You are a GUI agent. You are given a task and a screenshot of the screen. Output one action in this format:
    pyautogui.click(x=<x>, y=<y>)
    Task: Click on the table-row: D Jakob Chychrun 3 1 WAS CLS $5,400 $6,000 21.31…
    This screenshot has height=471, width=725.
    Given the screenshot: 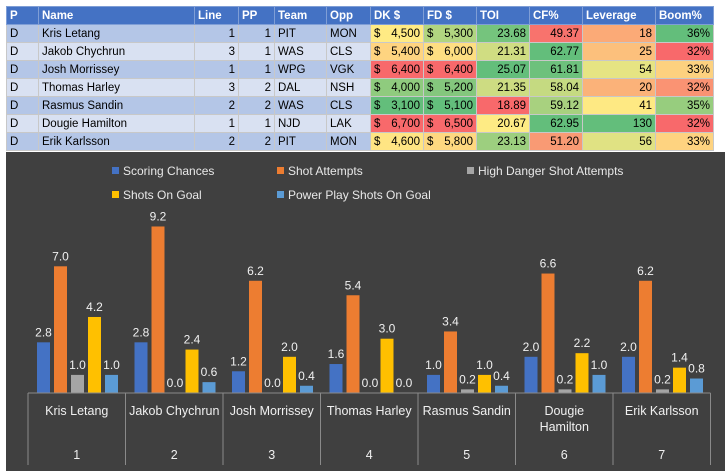 What is the action you would take?
    pyautogui.click(x=360, y=51)
    